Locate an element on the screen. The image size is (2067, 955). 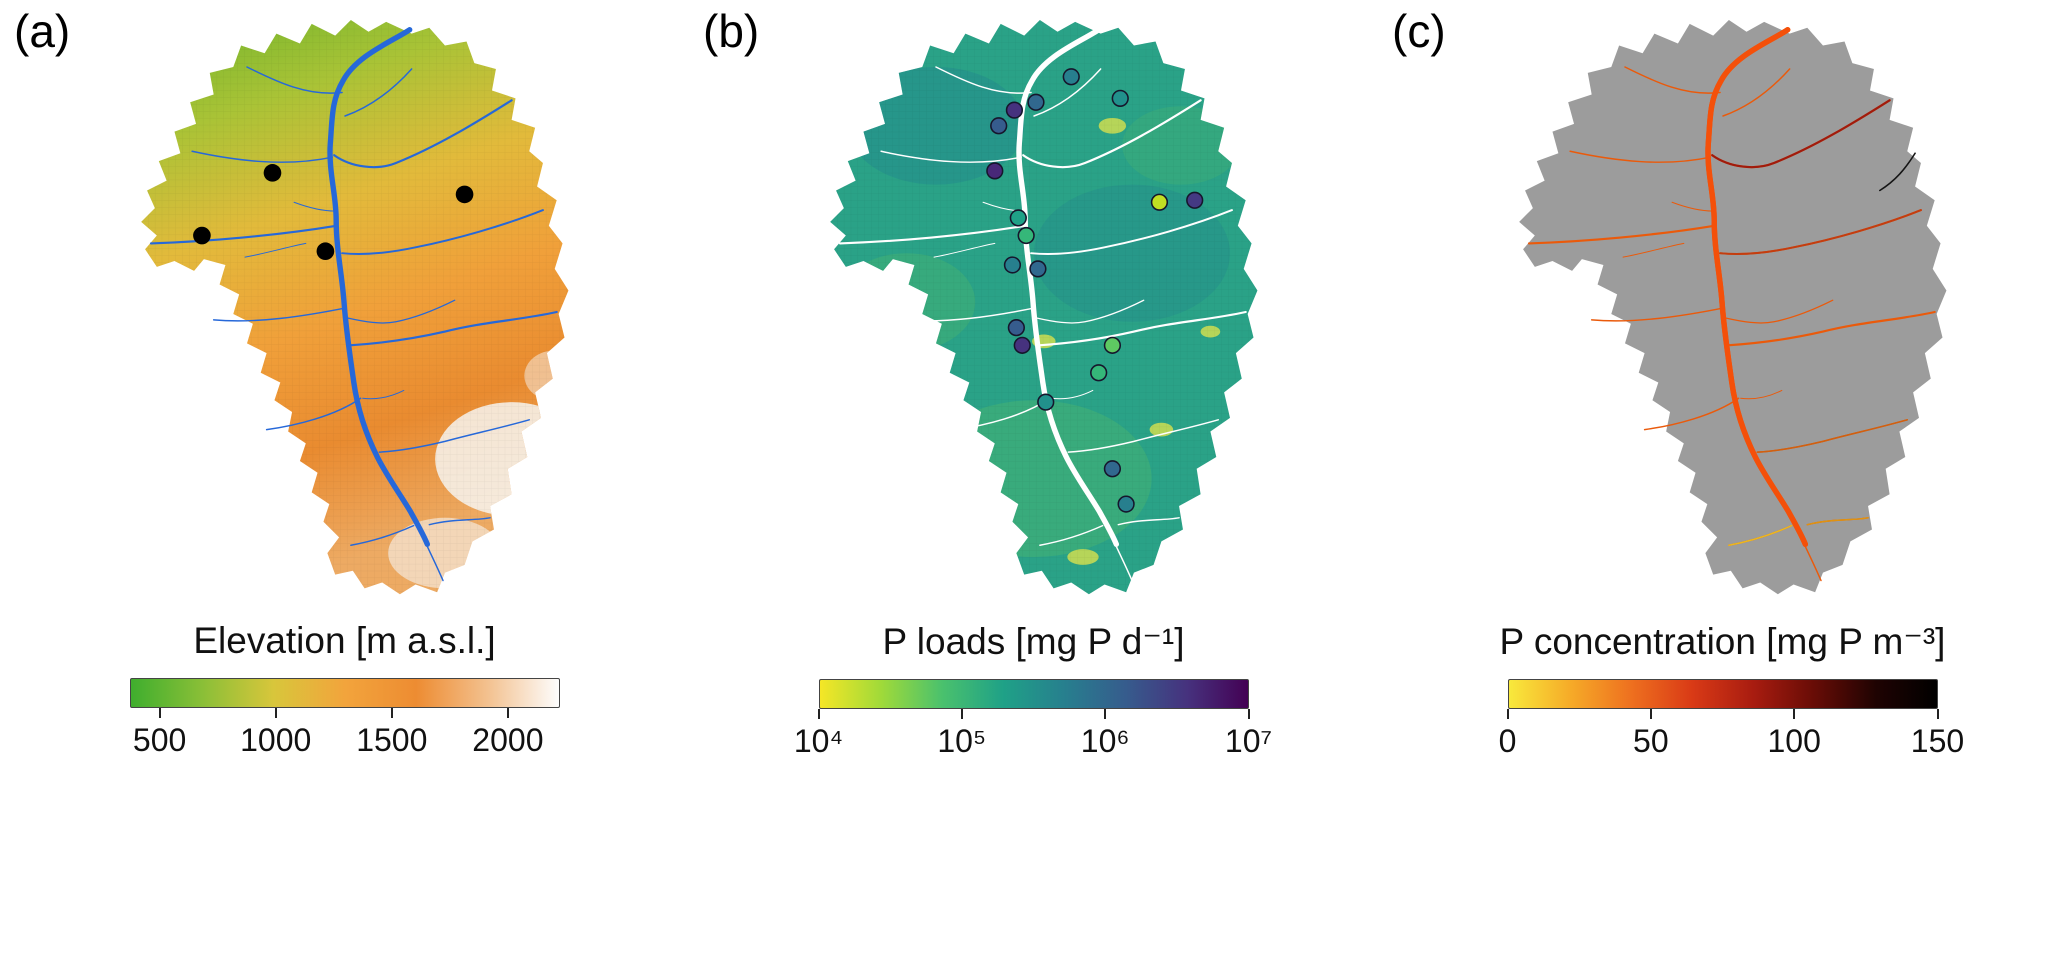
tick-label: 10⁵ is located at coordinates (962, 741).